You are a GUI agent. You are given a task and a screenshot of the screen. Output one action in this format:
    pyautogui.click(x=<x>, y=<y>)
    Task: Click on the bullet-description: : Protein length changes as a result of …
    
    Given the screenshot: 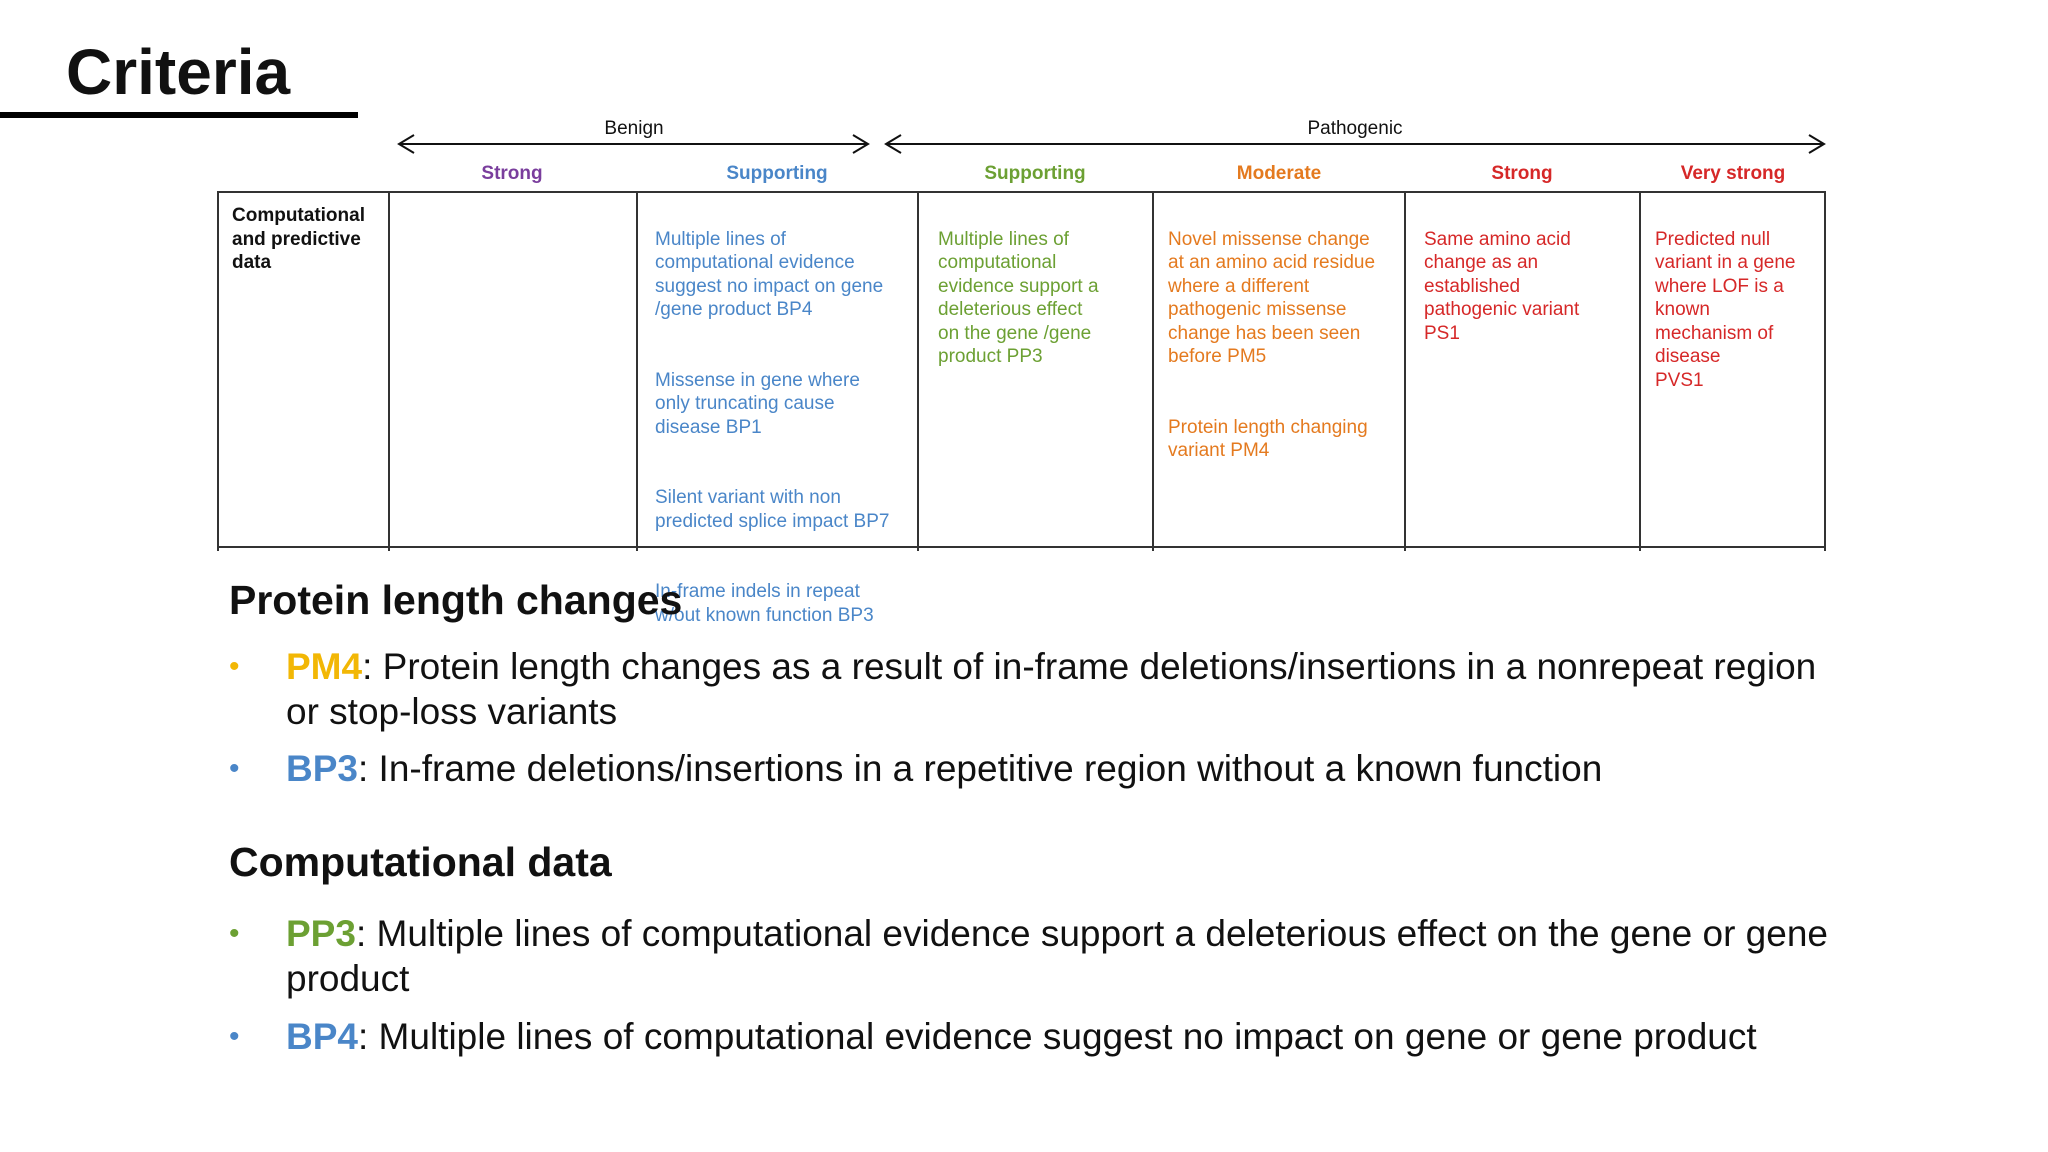 What is the action you would take?
    pyautogui.click(x=1051, y=689)
    